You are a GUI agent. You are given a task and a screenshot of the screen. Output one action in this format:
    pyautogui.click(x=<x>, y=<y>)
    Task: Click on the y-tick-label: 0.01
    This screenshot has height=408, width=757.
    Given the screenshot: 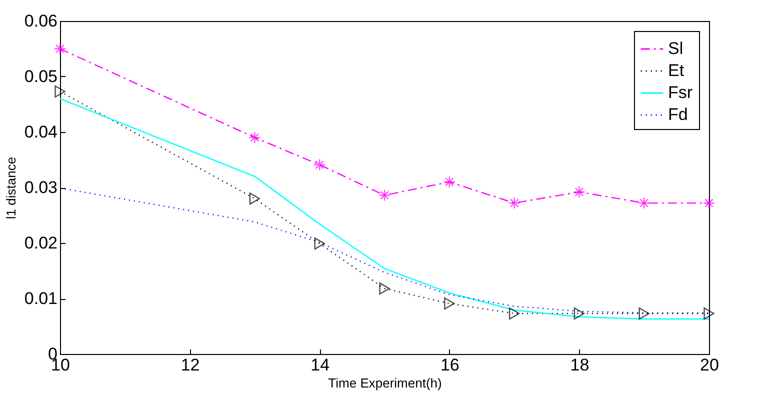 What is the action you would take?
    pyautogui.click(x=41, y=298)
    